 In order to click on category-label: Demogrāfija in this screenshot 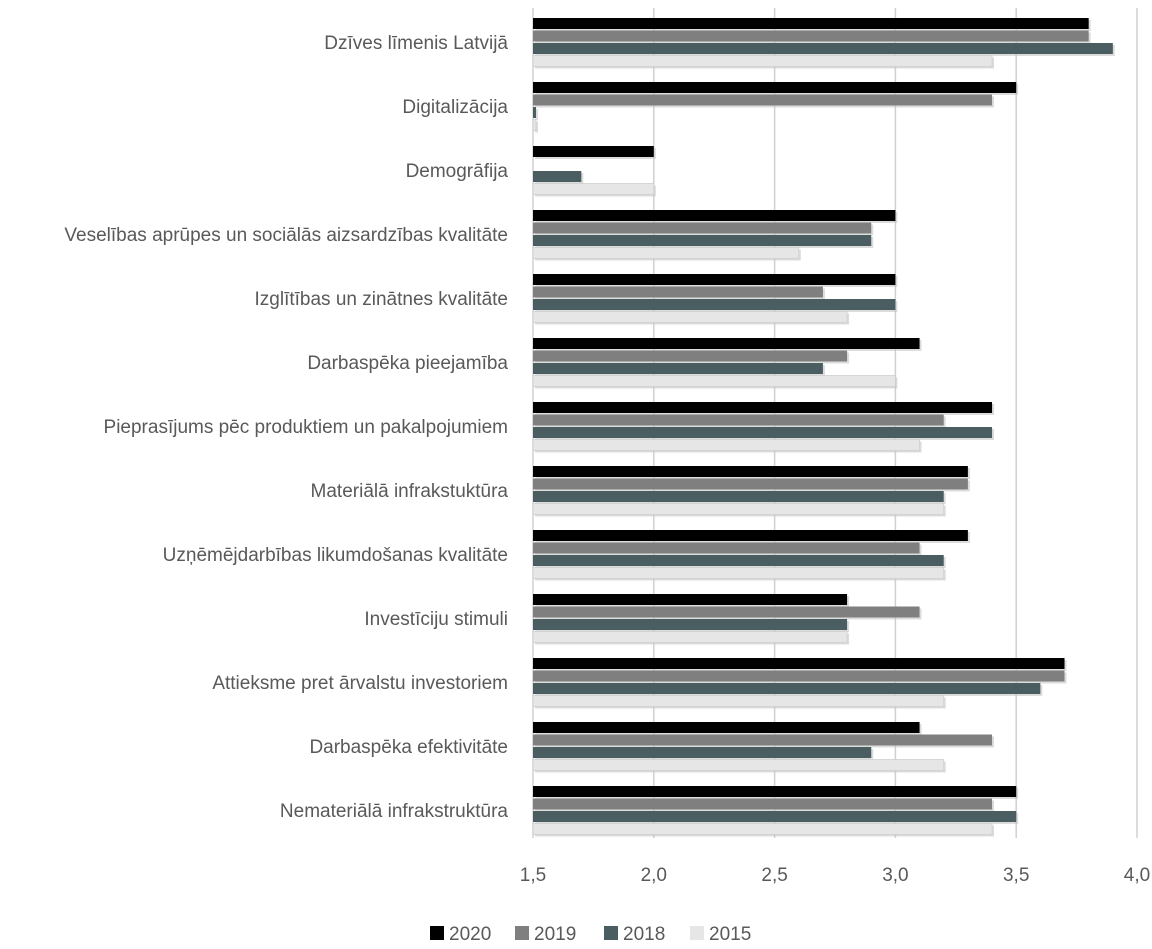, I will do `click(457, 171)`.